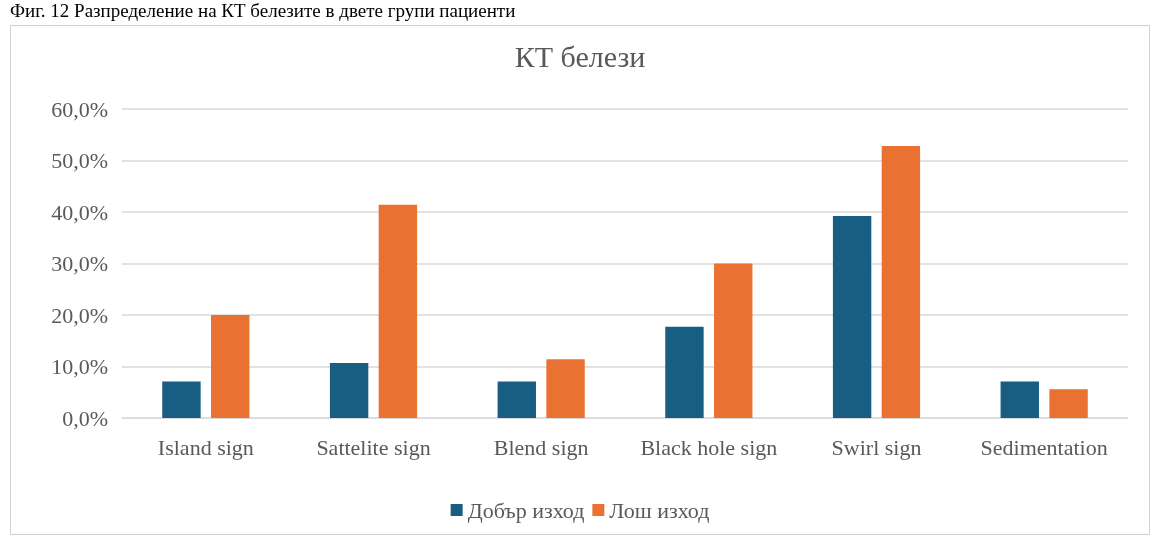 The image size is (1155, 535). What do you see at coordinates (876, 447) in the screenshot?
I see `x-tick-label: Swirl sign` at bounding box center [876, 447].